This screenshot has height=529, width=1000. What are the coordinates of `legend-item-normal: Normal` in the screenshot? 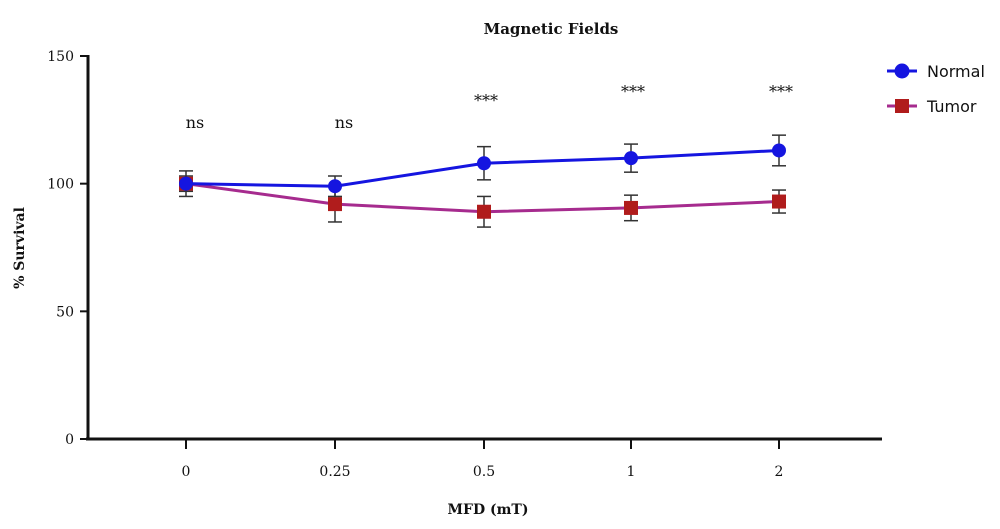 It's located at (936, 71).